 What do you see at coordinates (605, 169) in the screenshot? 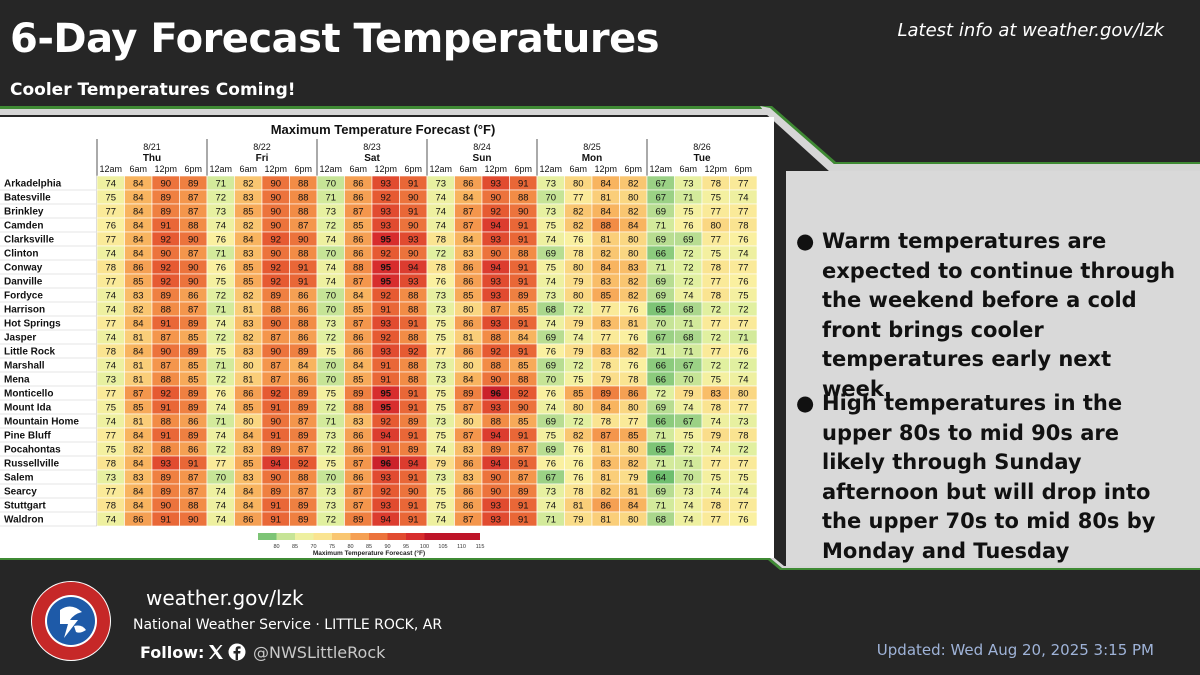
I see `hour-label: 12pm` at bounding box center [605, 169].